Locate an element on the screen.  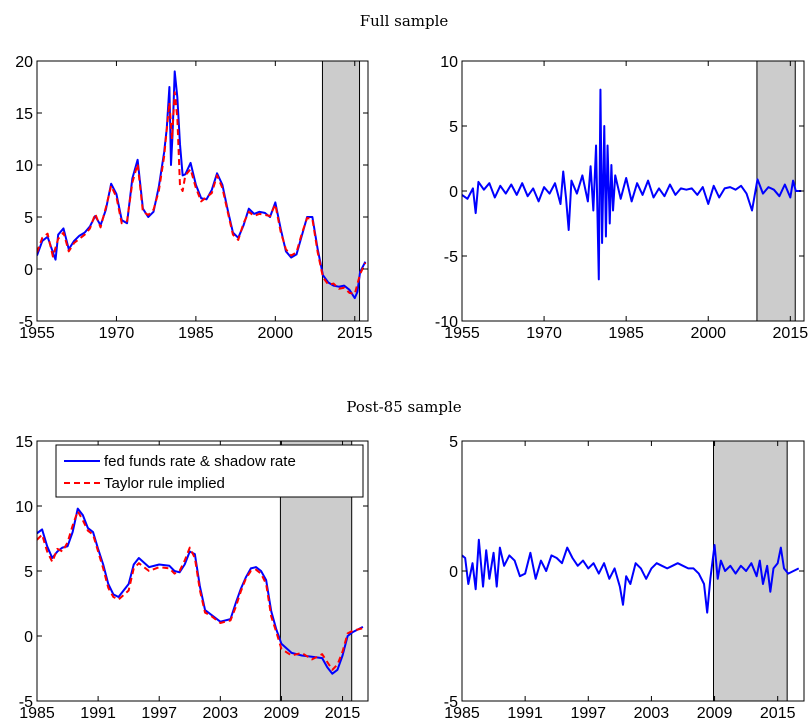
legend-box is located at coordinates (209, 471).